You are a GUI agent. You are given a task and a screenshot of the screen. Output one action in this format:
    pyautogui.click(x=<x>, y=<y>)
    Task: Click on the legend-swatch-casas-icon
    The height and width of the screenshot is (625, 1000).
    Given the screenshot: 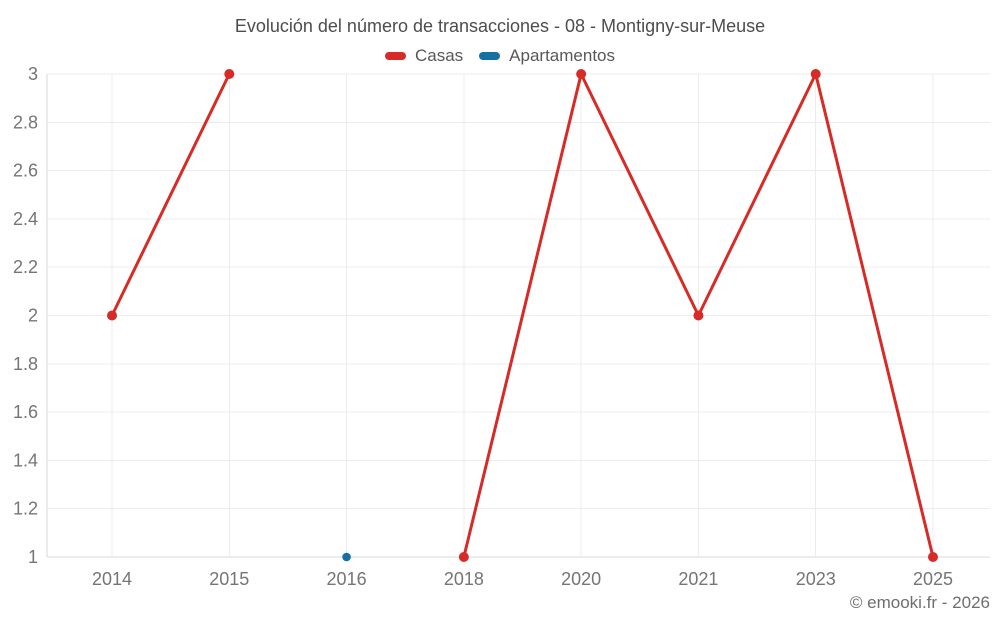 What is the action you would take?
    pyautogui.click(x=395, y=56)
    